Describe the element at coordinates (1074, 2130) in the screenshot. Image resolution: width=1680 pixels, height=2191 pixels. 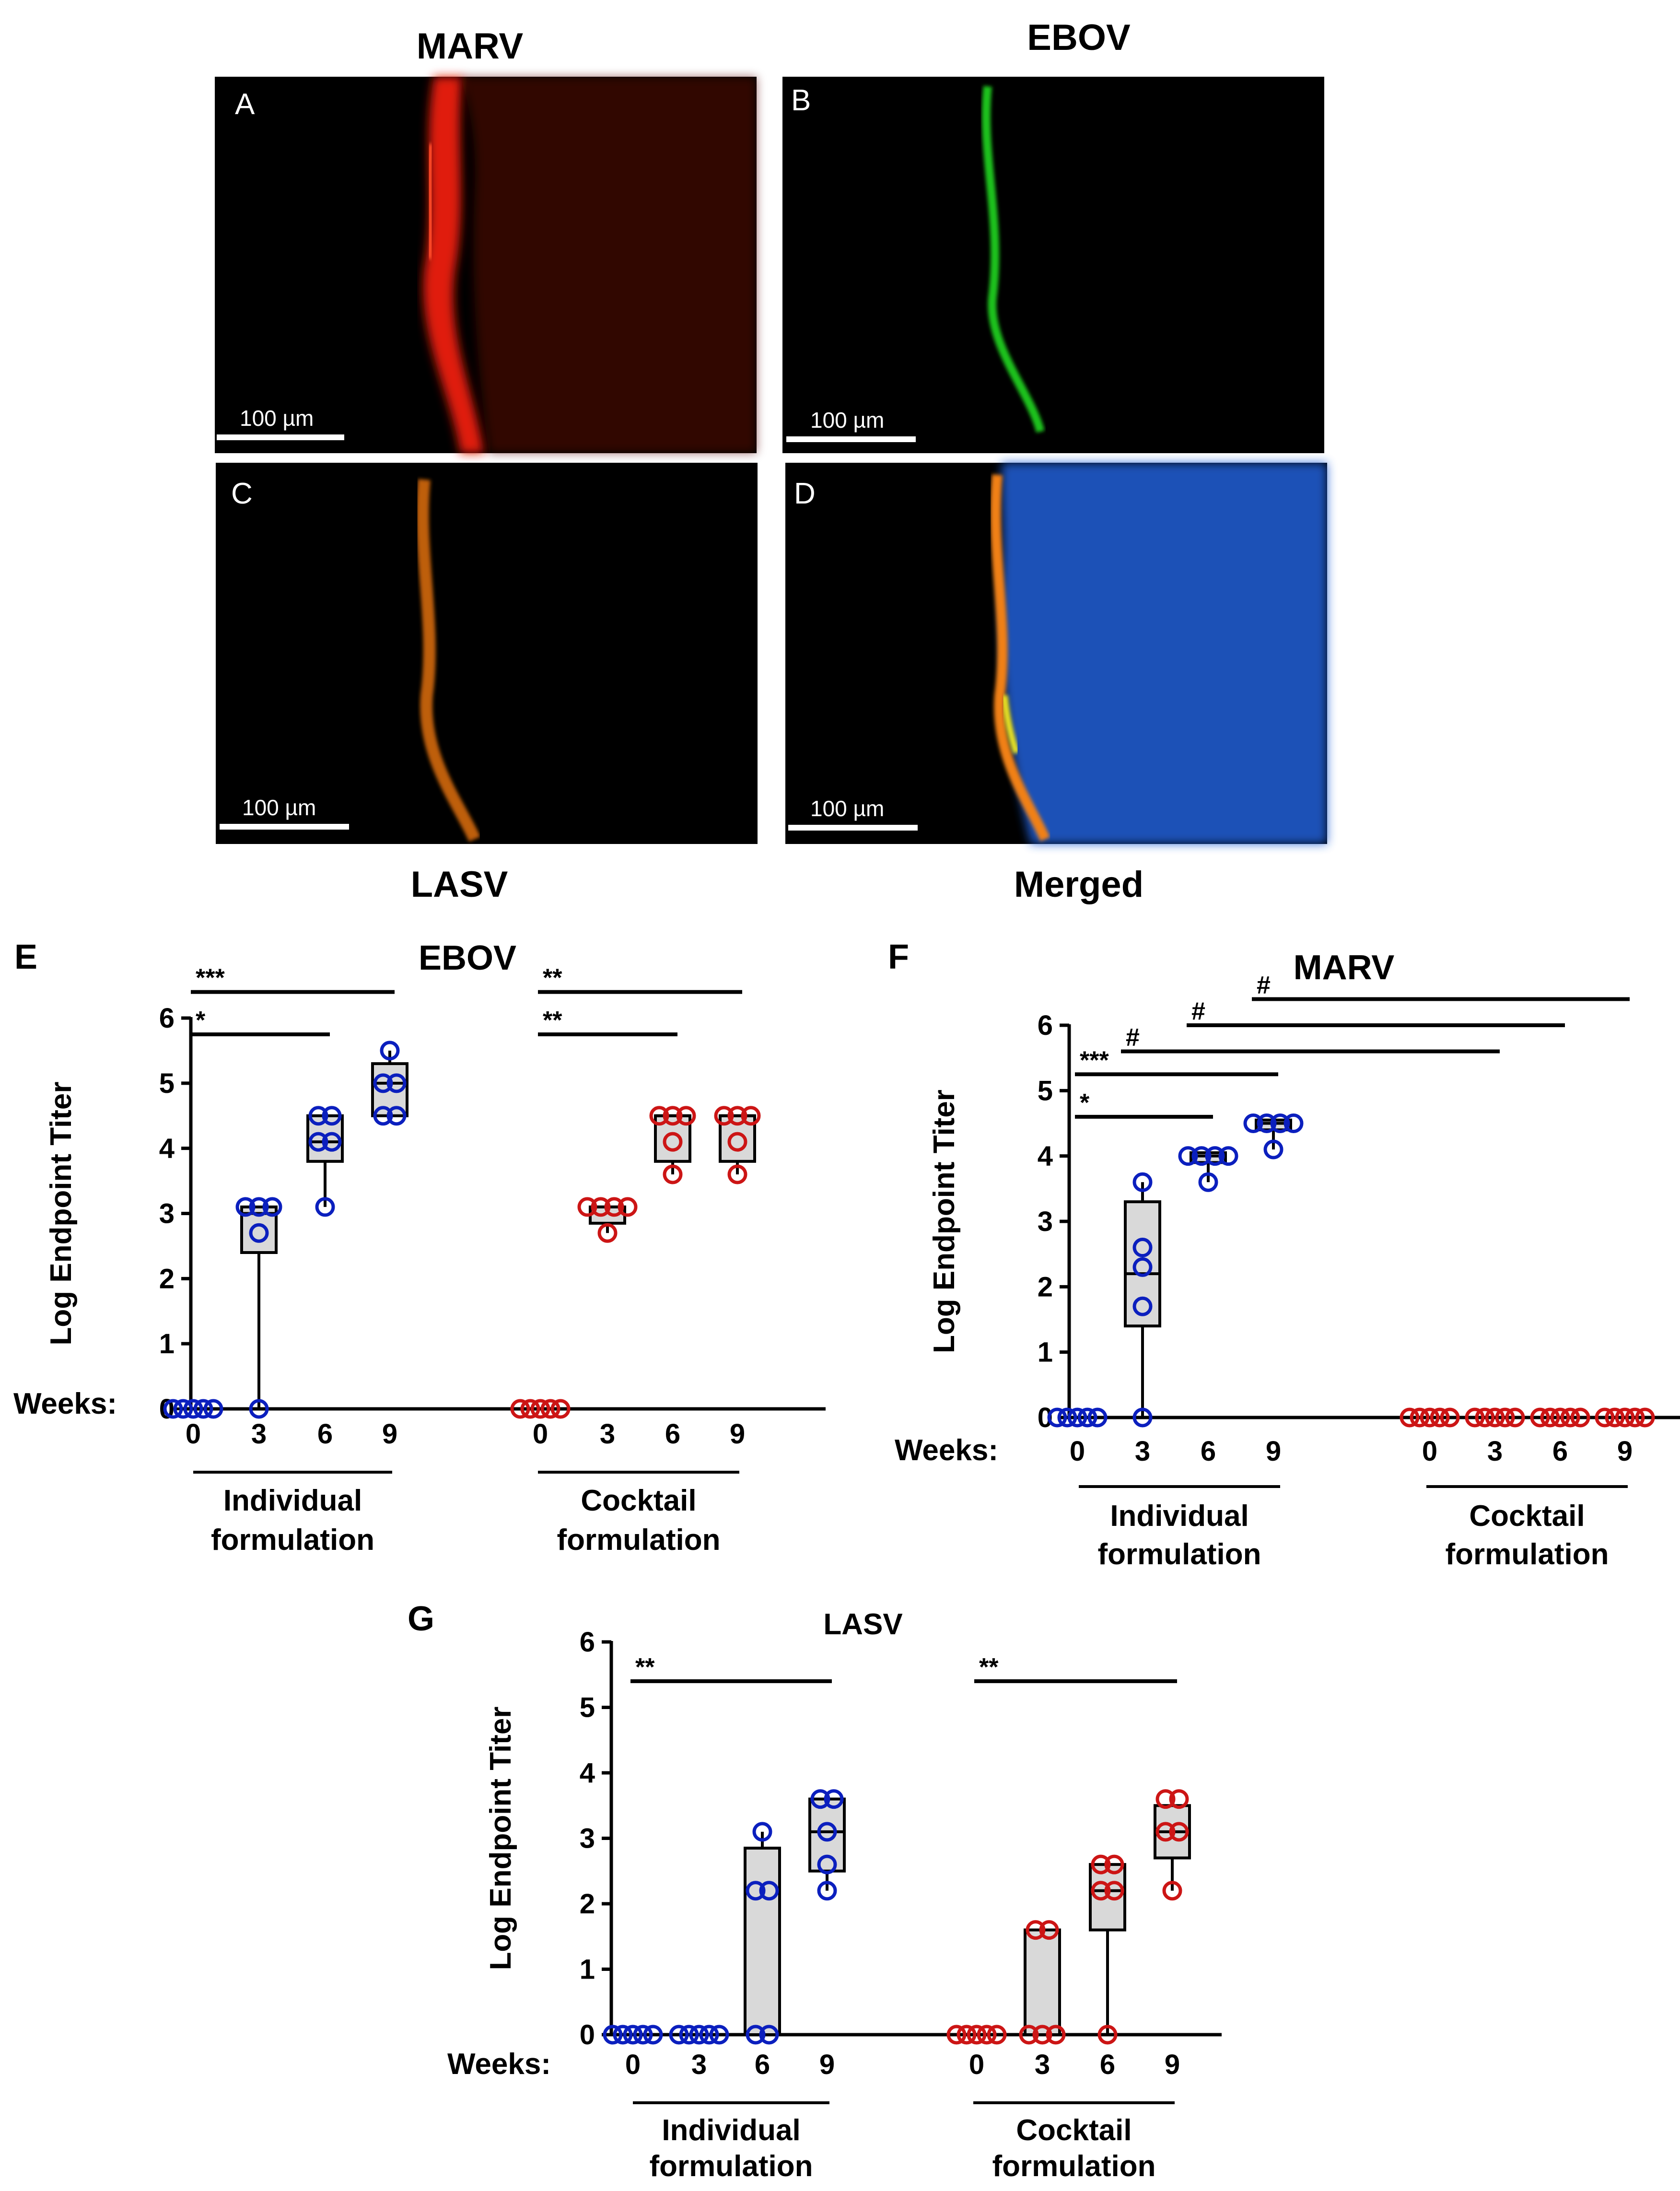
I see `group-label: Cocktail` at that location.